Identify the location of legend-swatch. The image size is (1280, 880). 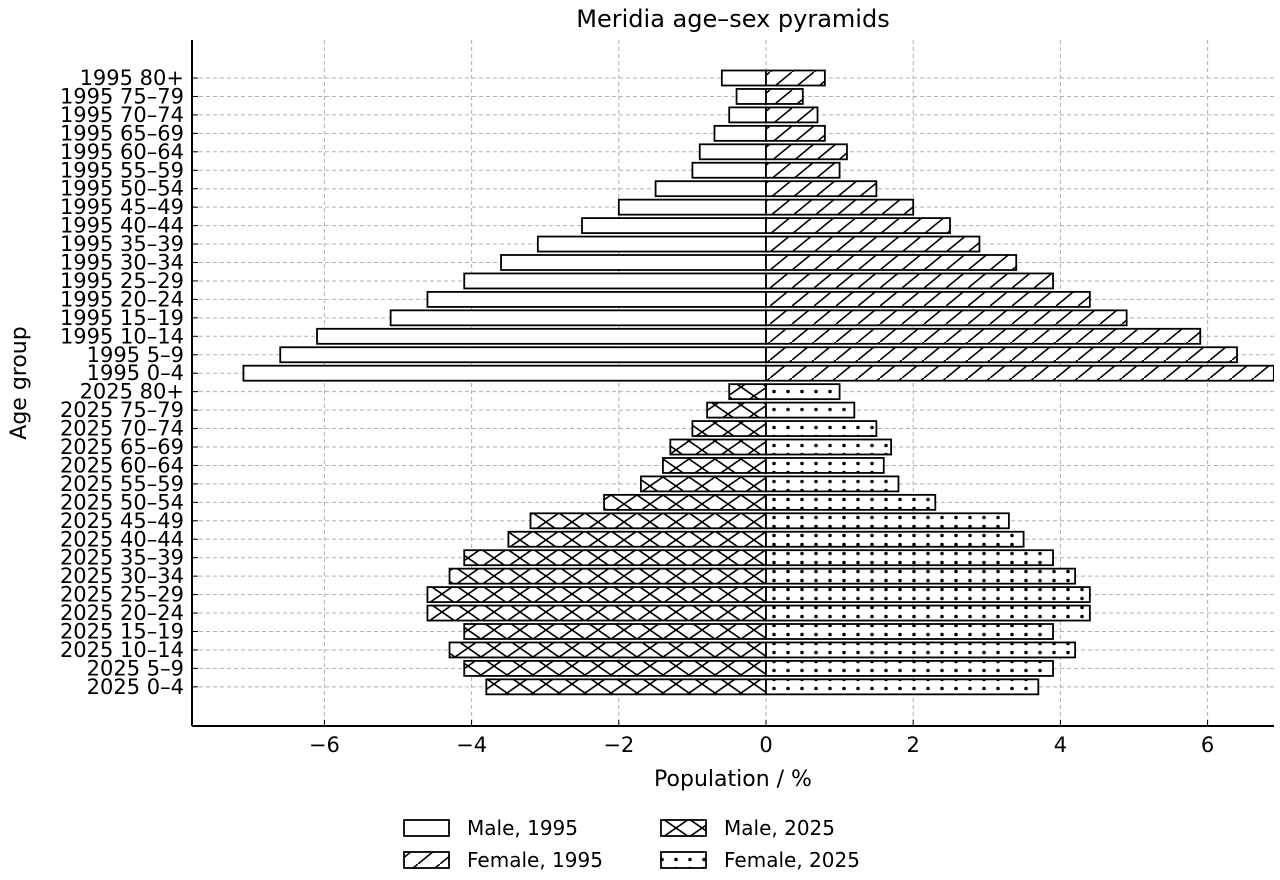
(683, 860).